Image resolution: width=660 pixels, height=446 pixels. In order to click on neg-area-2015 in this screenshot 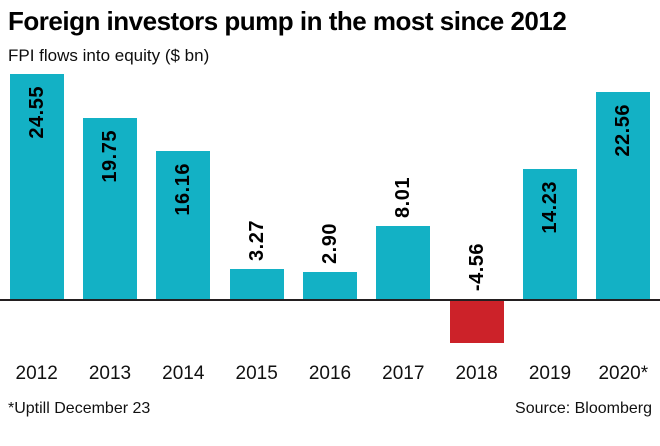, I will do `click(256, 325)`.